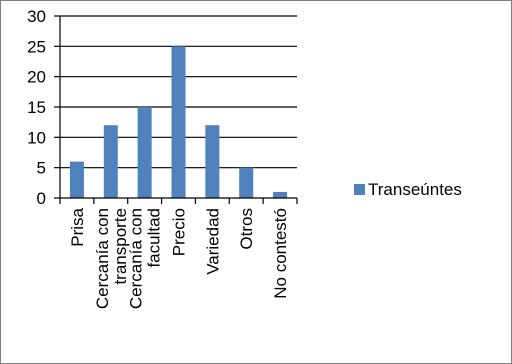 This screenshot has width=512, height=364. I want to click on y-tick-label: 15, so click(36, 107).